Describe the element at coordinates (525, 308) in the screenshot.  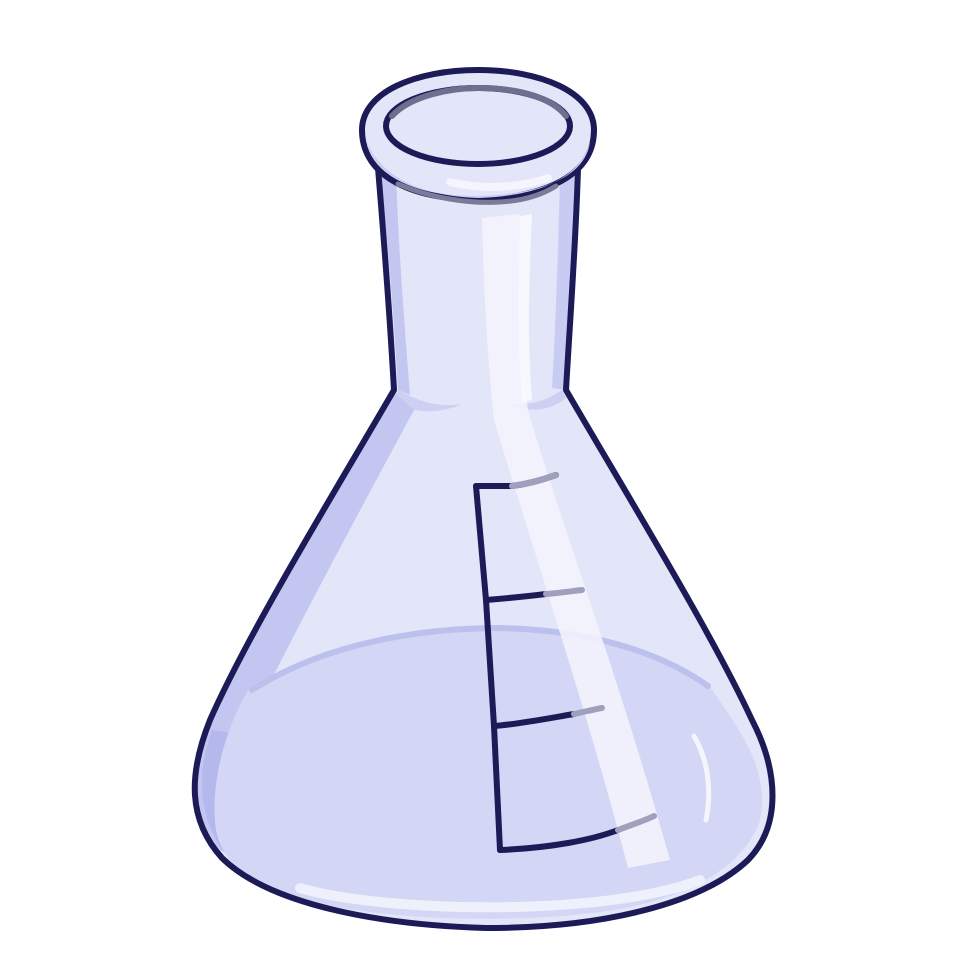
I see `glass-highlight-thin` at that location.